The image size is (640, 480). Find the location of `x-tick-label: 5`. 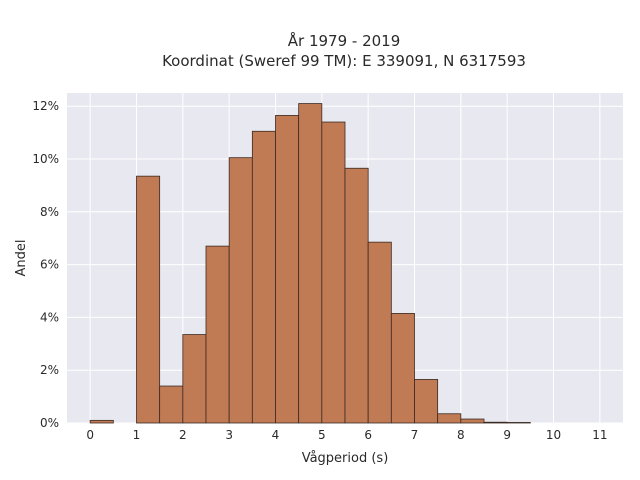

x-tick-label: 5 is located at coordinates (322, 435).